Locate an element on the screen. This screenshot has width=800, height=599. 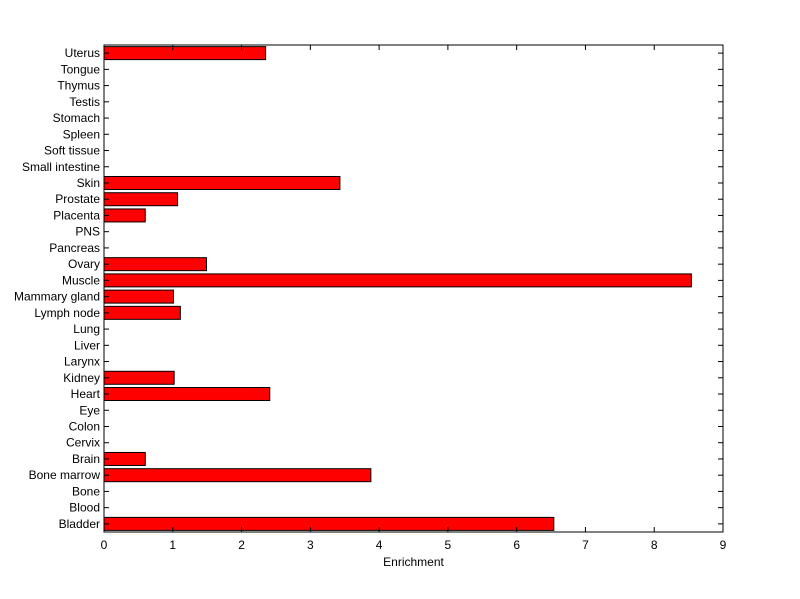
x-tick-label: 9 is located at coordinates (723, 545).